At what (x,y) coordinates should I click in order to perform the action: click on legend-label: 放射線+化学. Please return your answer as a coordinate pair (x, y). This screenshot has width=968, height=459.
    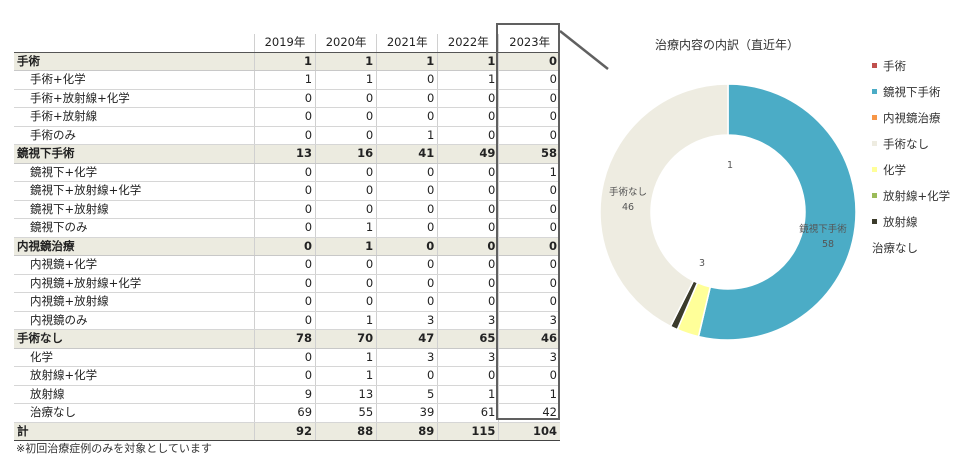
    Looking at the image, I should click on (917, 196).